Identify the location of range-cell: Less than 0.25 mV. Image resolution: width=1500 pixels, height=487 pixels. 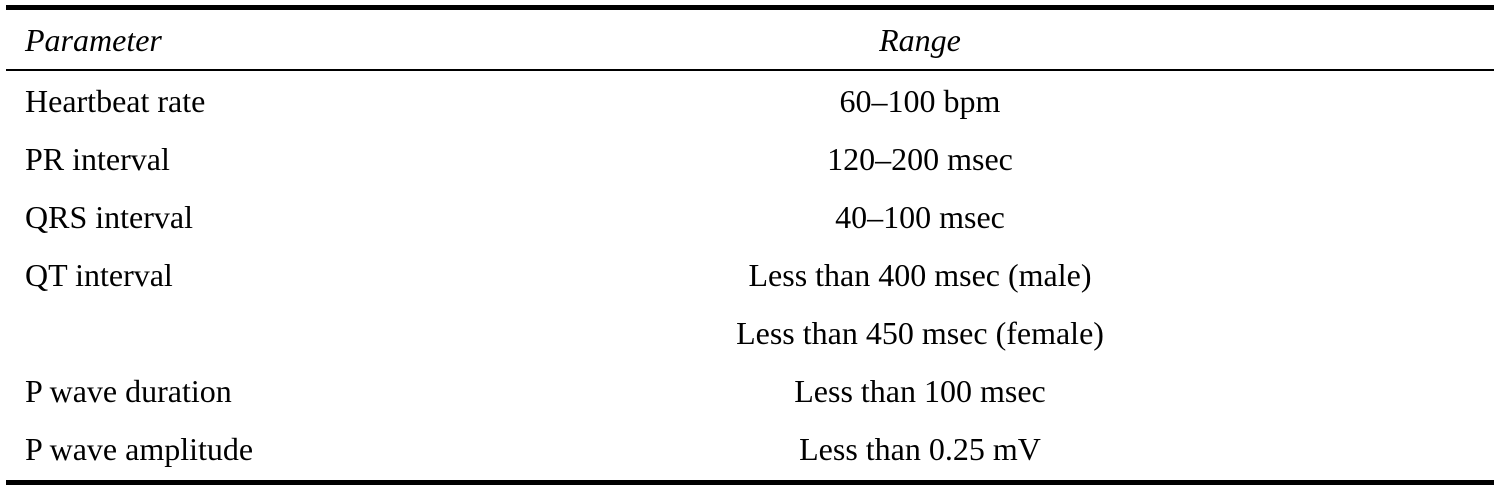
(920, 449).